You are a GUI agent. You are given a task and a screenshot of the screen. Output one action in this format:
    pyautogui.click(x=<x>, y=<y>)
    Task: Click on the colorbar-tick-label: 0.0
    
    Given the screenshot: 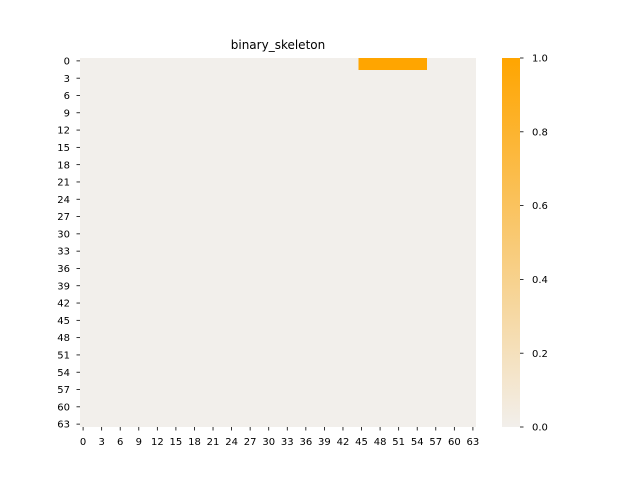 What is the action you would take?
    pyautogui.click(x=540, y=428)
    